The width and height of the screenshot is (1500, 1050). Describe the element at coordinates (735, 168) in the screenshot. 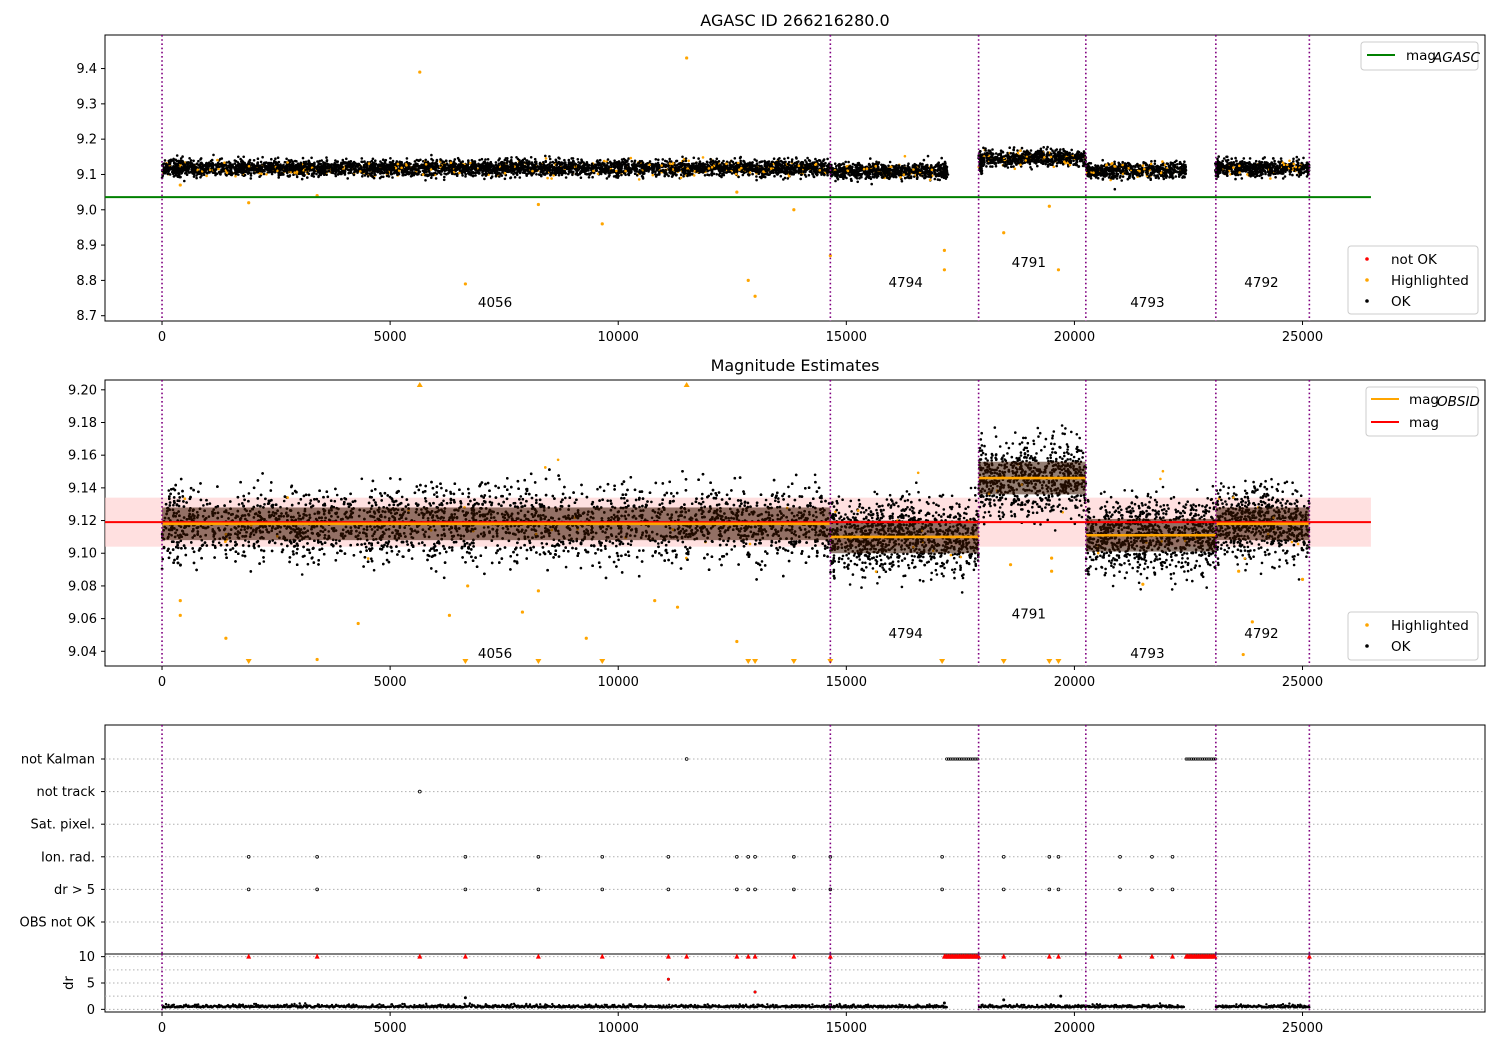

I see `top-ok-points` at that location.